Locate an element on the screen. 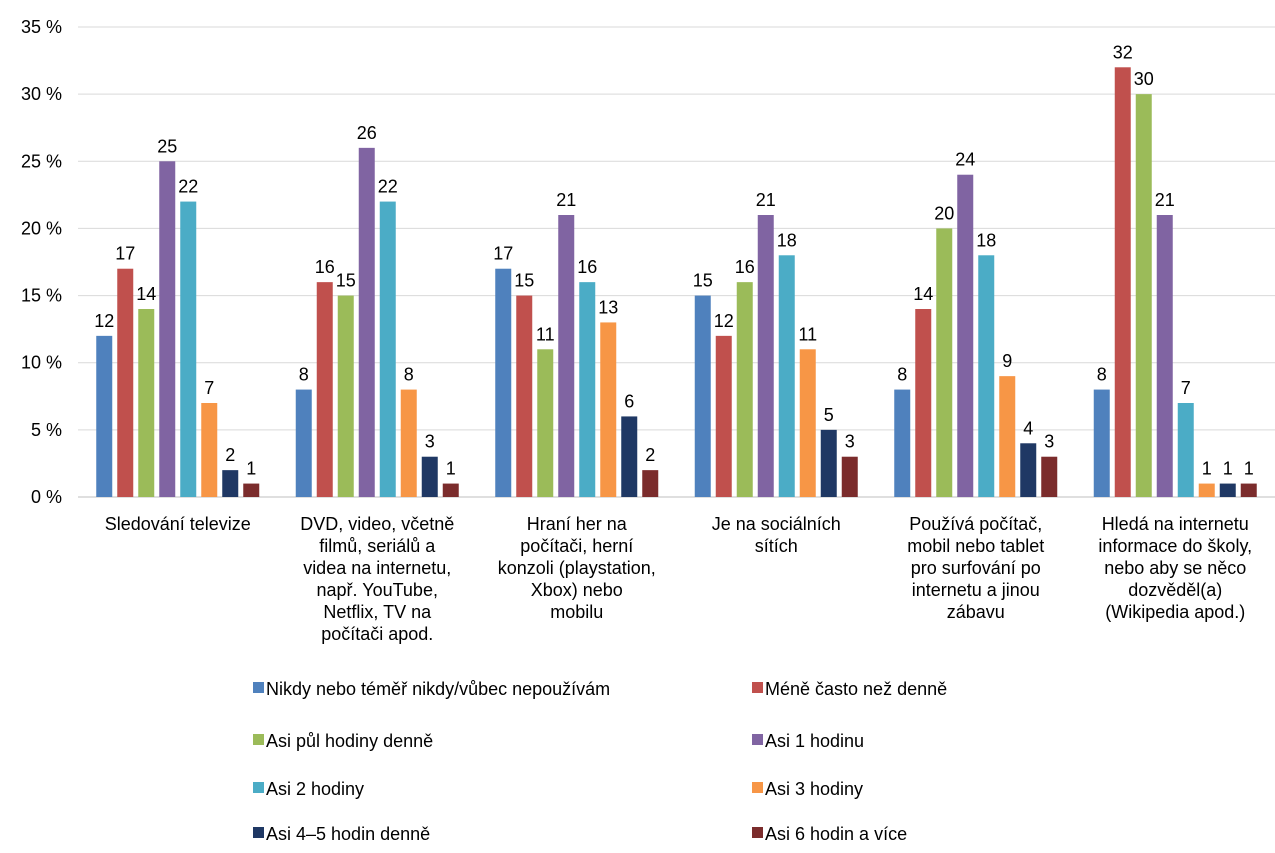  data-label: 6 is located at coordinates (629, 401).